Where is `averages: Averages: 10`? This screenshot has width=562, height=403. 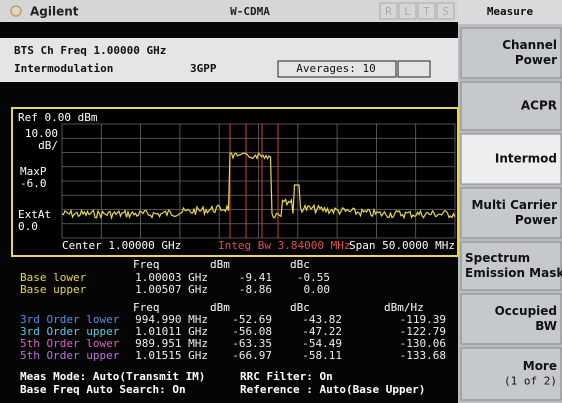 averages: Averages: 10 is located at coordinates (335, 68).